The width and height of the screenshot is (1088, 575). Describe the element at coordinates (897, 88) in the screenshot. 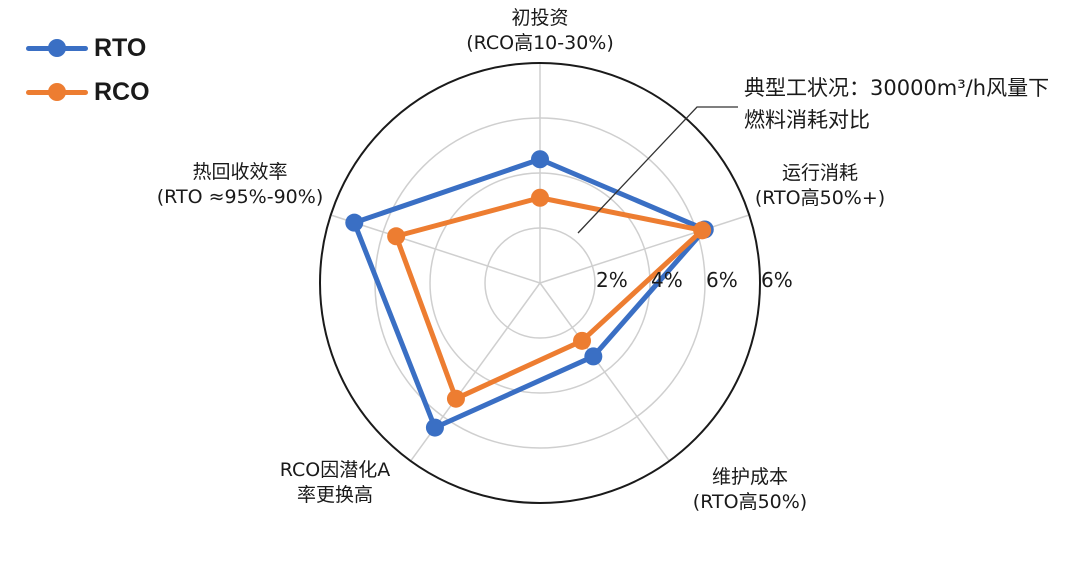

I see `annotation-line: 典型工状况：30000m³/h风量下` at that location.